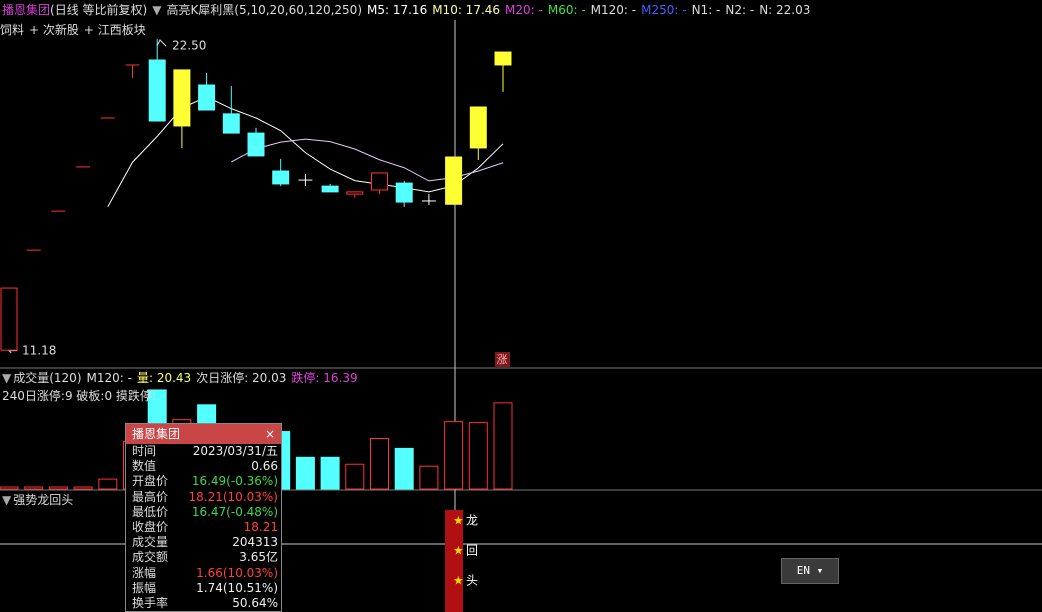 Image resolution: width=1042 pixels, height=612 pixels. I want to click on ma-label: M60: -, so click(566, 10).